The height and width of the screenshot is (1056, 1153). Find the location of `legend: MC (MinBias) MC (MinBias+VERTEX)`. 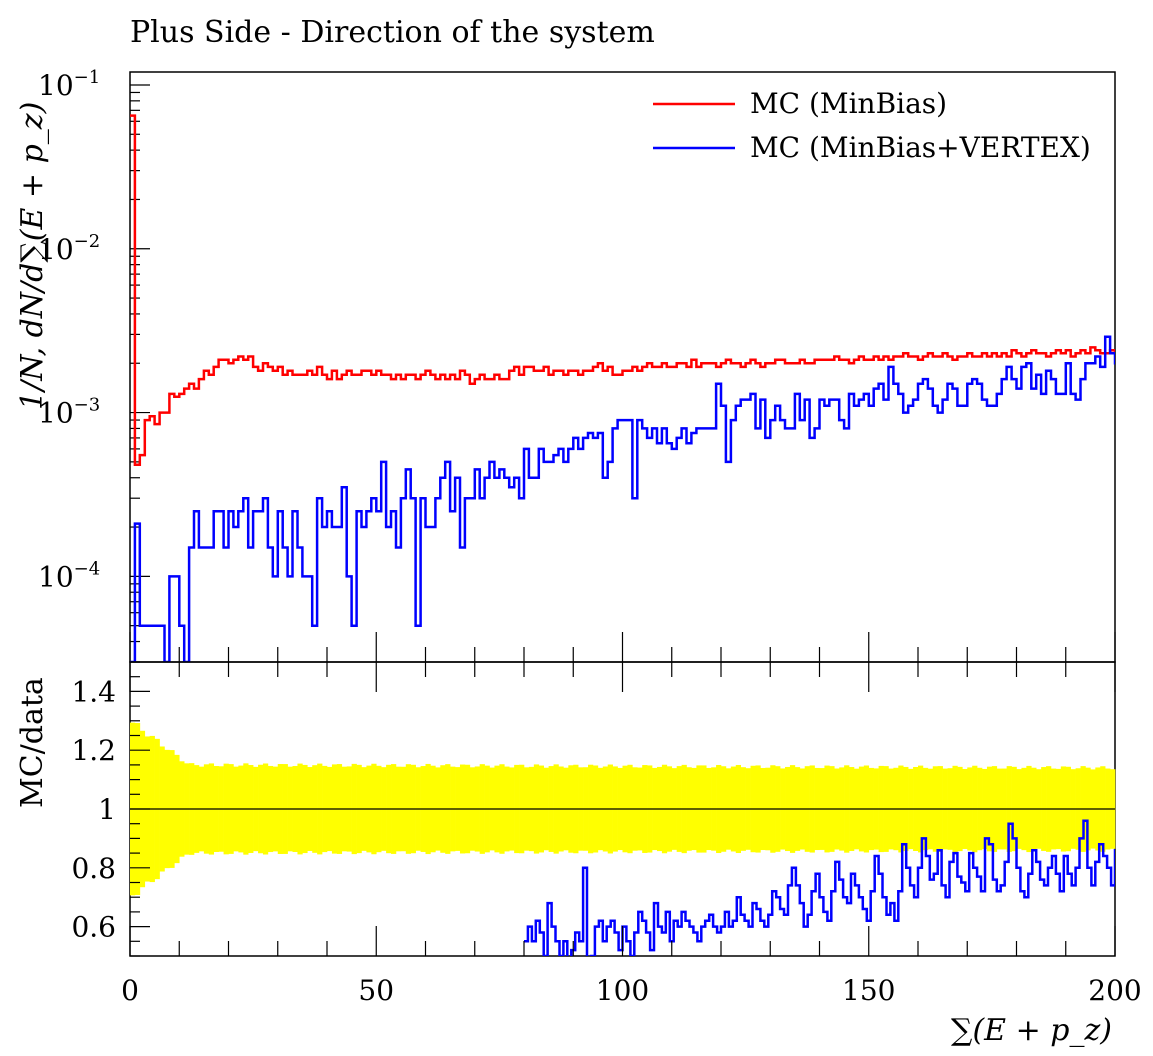

legend: MC (MinBias) MC (MinBias+VERTEX) is located at coordinates (872, 125).